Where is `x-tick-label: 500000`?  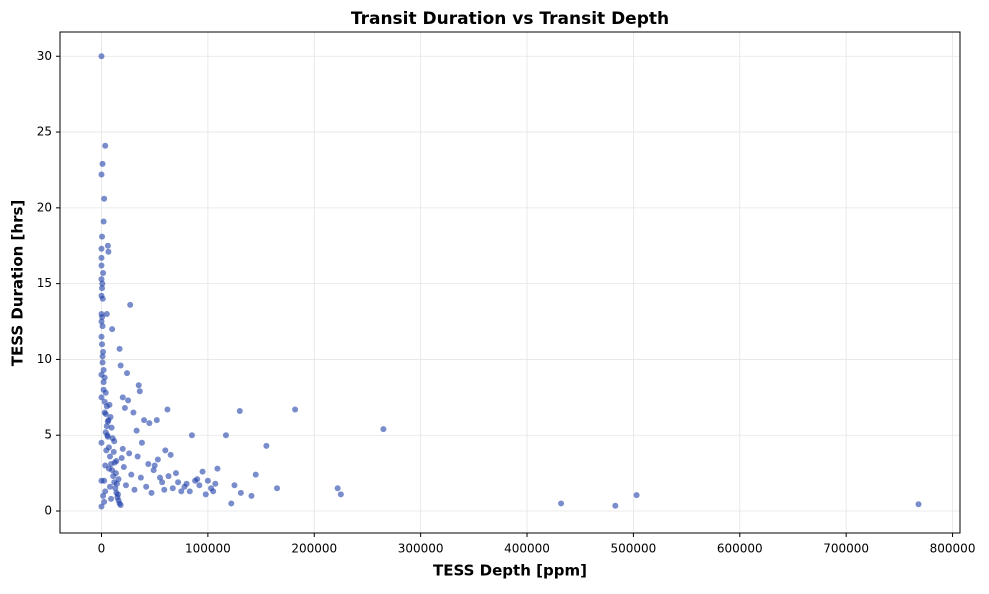 x-tick-label: 500000 is located at coordinates (633, 549).